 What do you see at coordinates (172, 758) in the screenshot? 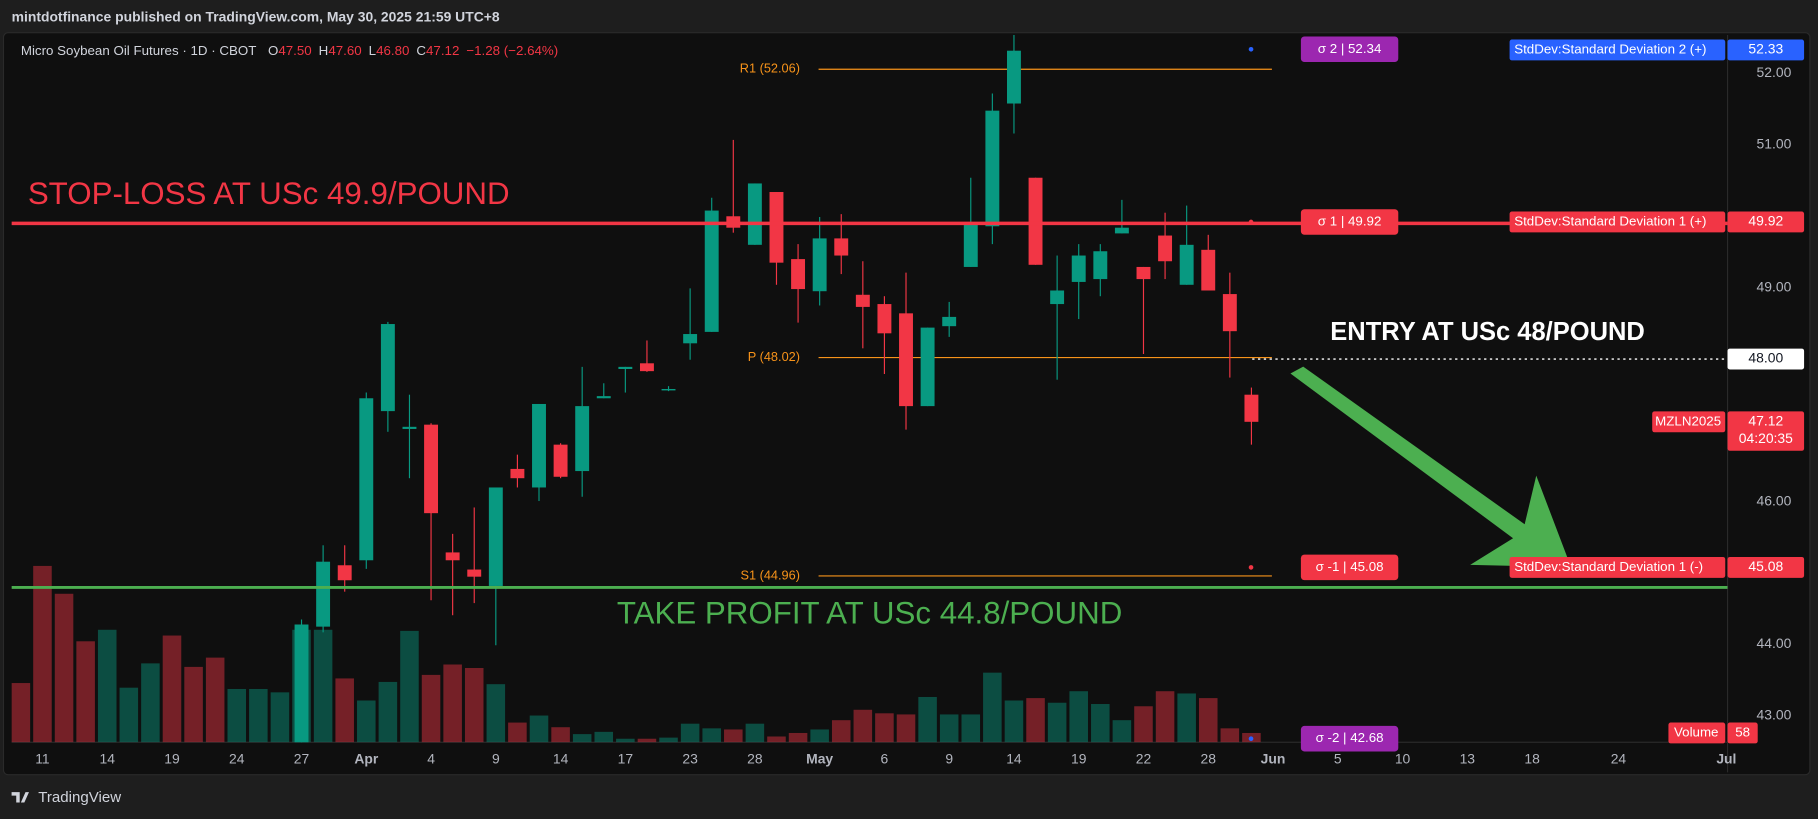
I see `x-tick-label: 19` at bounding box center [172, 758].